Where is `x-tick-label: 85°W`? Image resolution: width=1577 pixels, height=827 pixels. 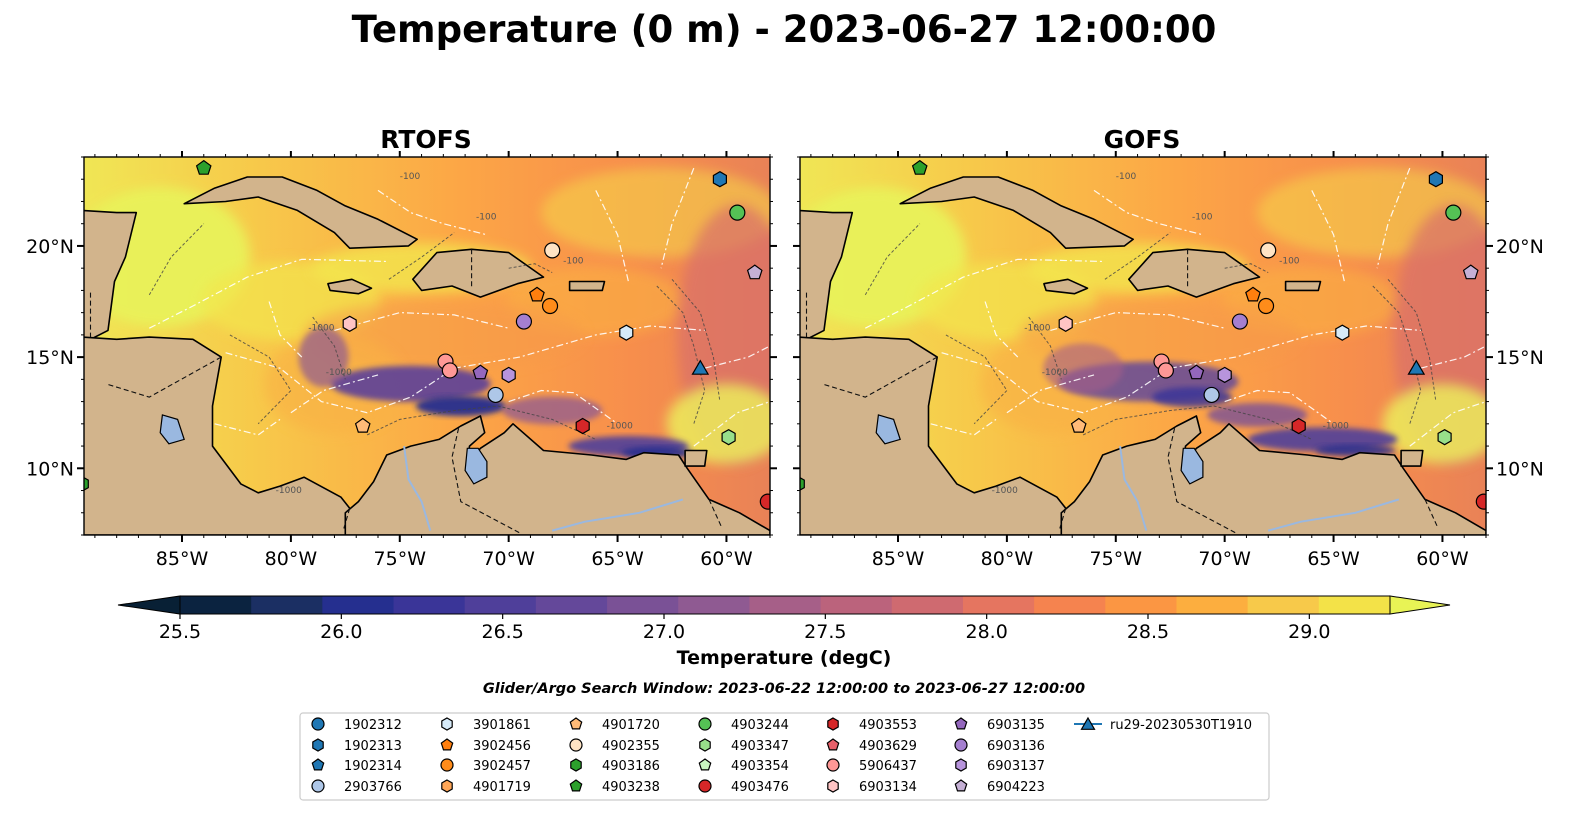
x-tick-label: 85°W is located at coordinates (898, 559).